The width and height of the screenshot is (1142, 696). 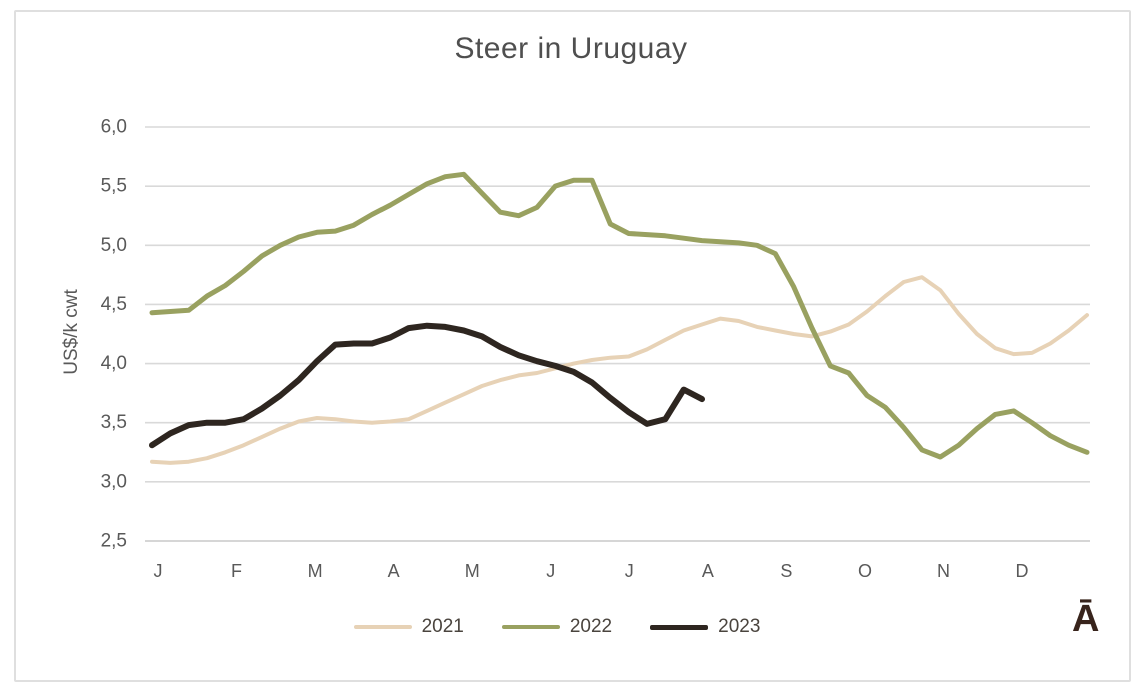 What do you see at coordinates (442, 626) in the screenshot?
I see `legend-label-2021: 2021` at bounding box center [442, 626].